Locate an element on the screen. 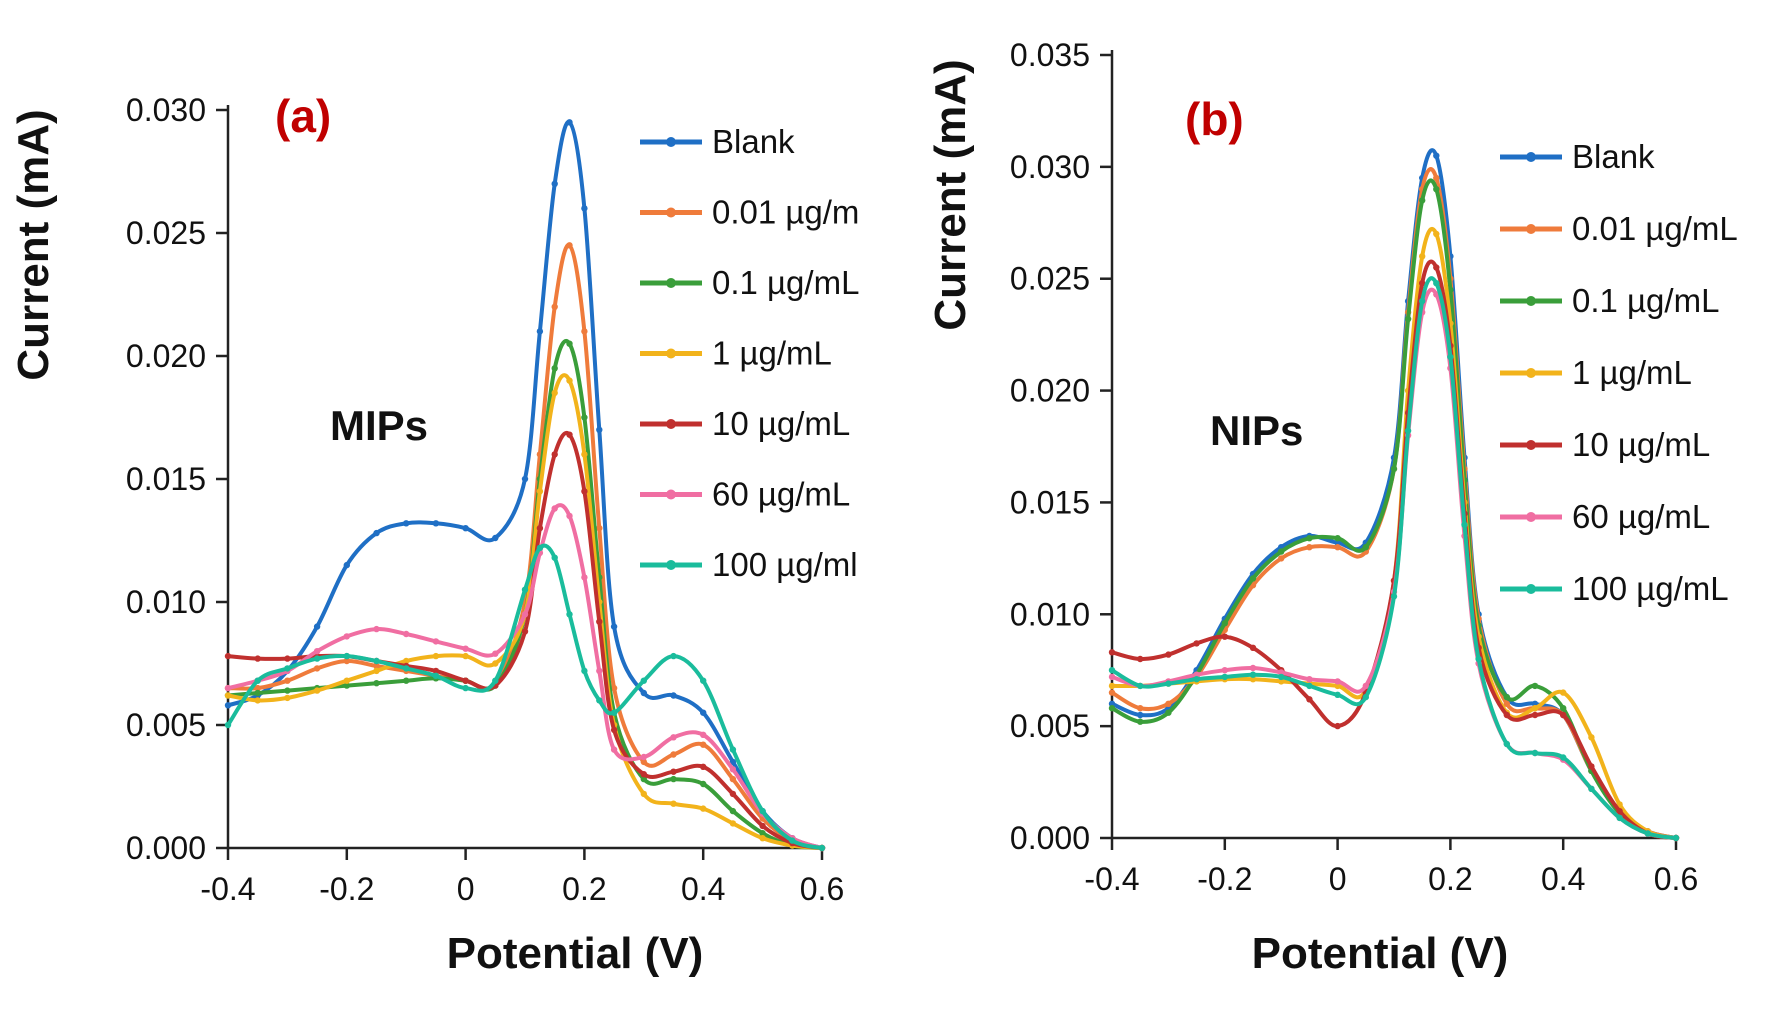 The height and width of the screenshot is (1011, 1789). x-tick-label: 0.2 is located at coordinates (584, 889).